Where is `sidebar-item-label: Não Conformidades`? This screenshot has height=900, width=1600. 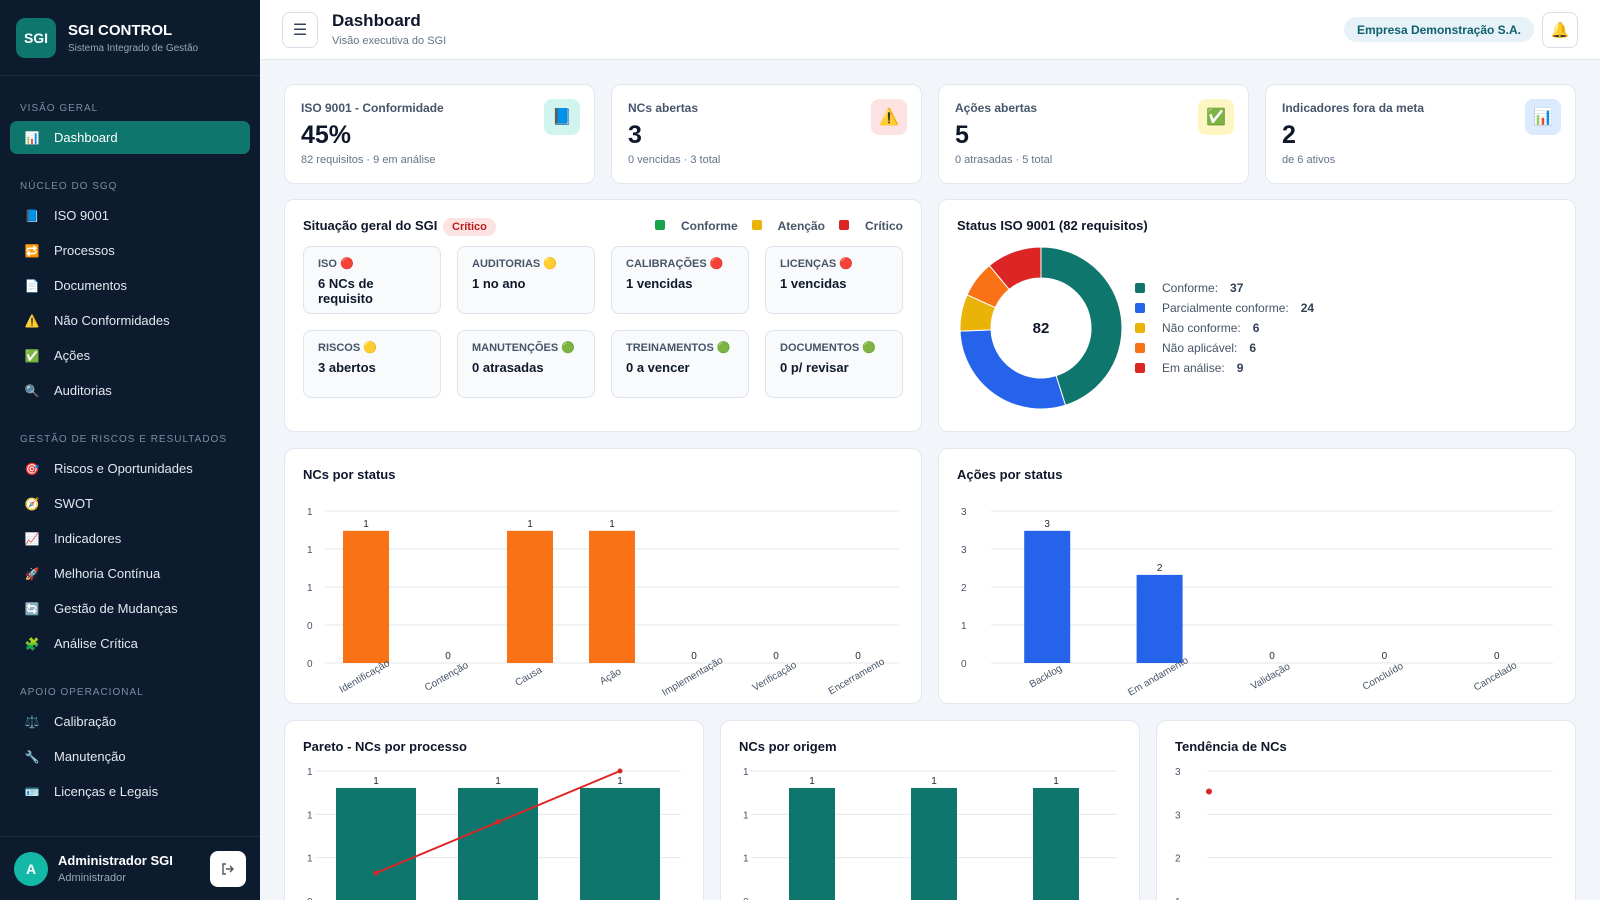
sidebar-item-label: Não Conformidades is located at coordinates (112, 320).